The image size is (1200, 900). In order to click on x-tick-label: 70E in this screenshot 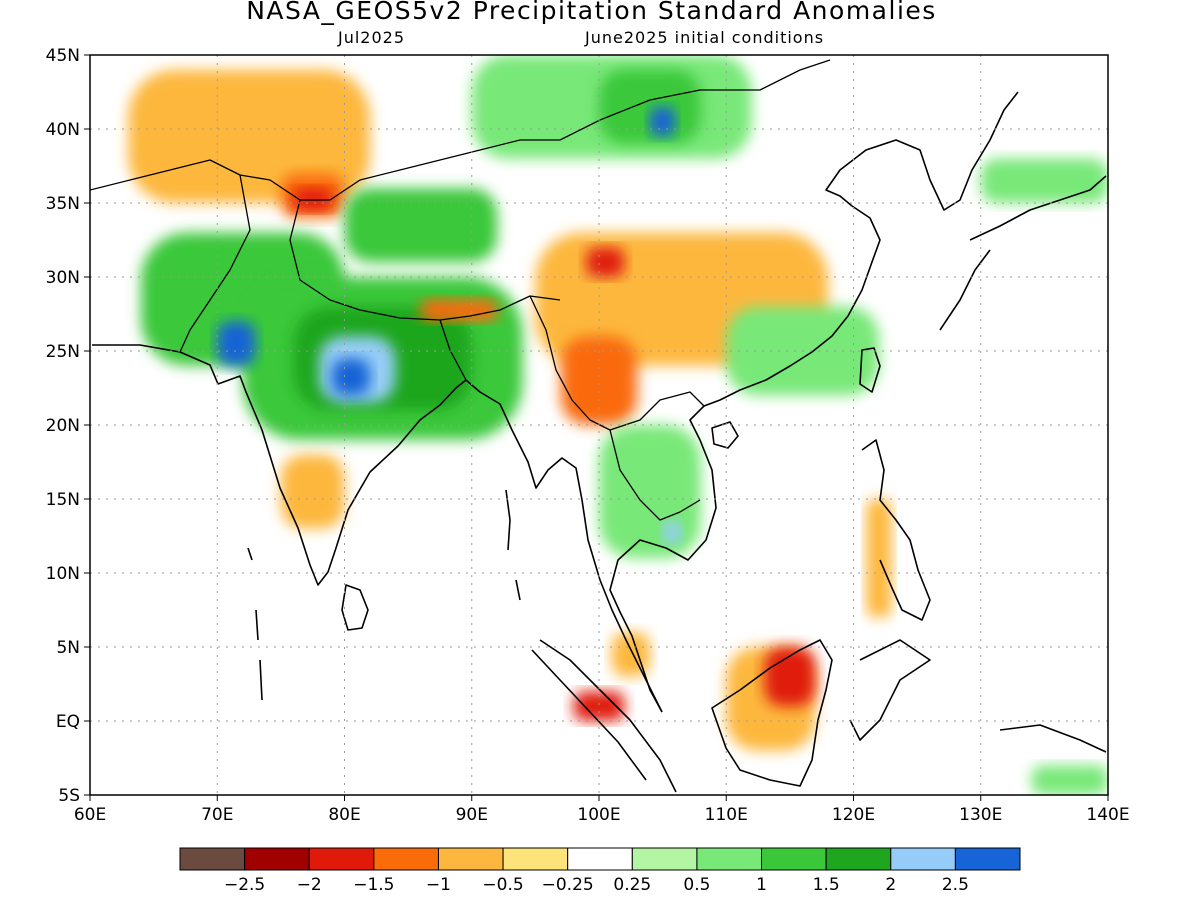, I will do `click(217, 815)`.